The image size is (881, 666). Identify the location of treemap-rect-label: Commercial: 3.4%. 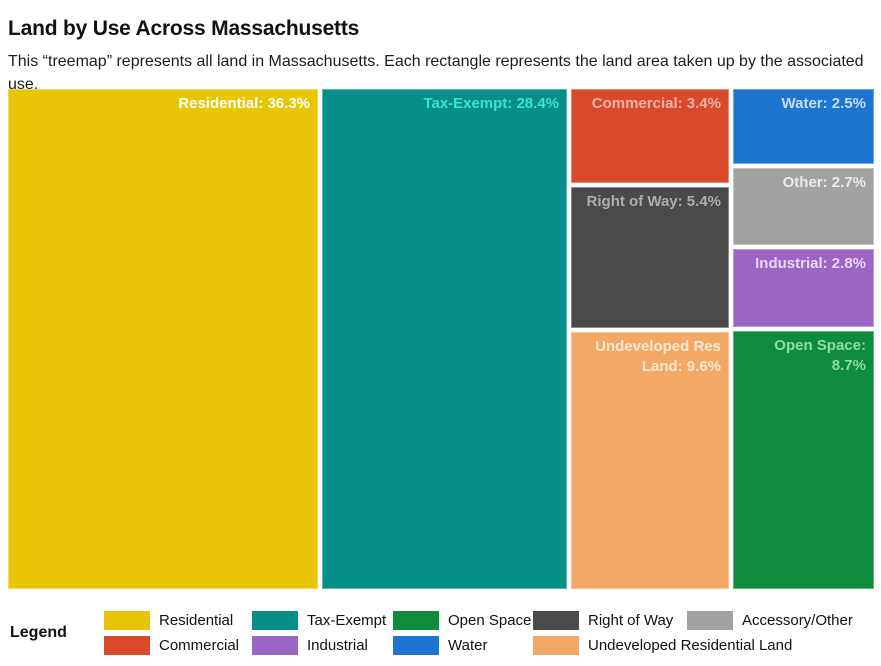
(656, 103).